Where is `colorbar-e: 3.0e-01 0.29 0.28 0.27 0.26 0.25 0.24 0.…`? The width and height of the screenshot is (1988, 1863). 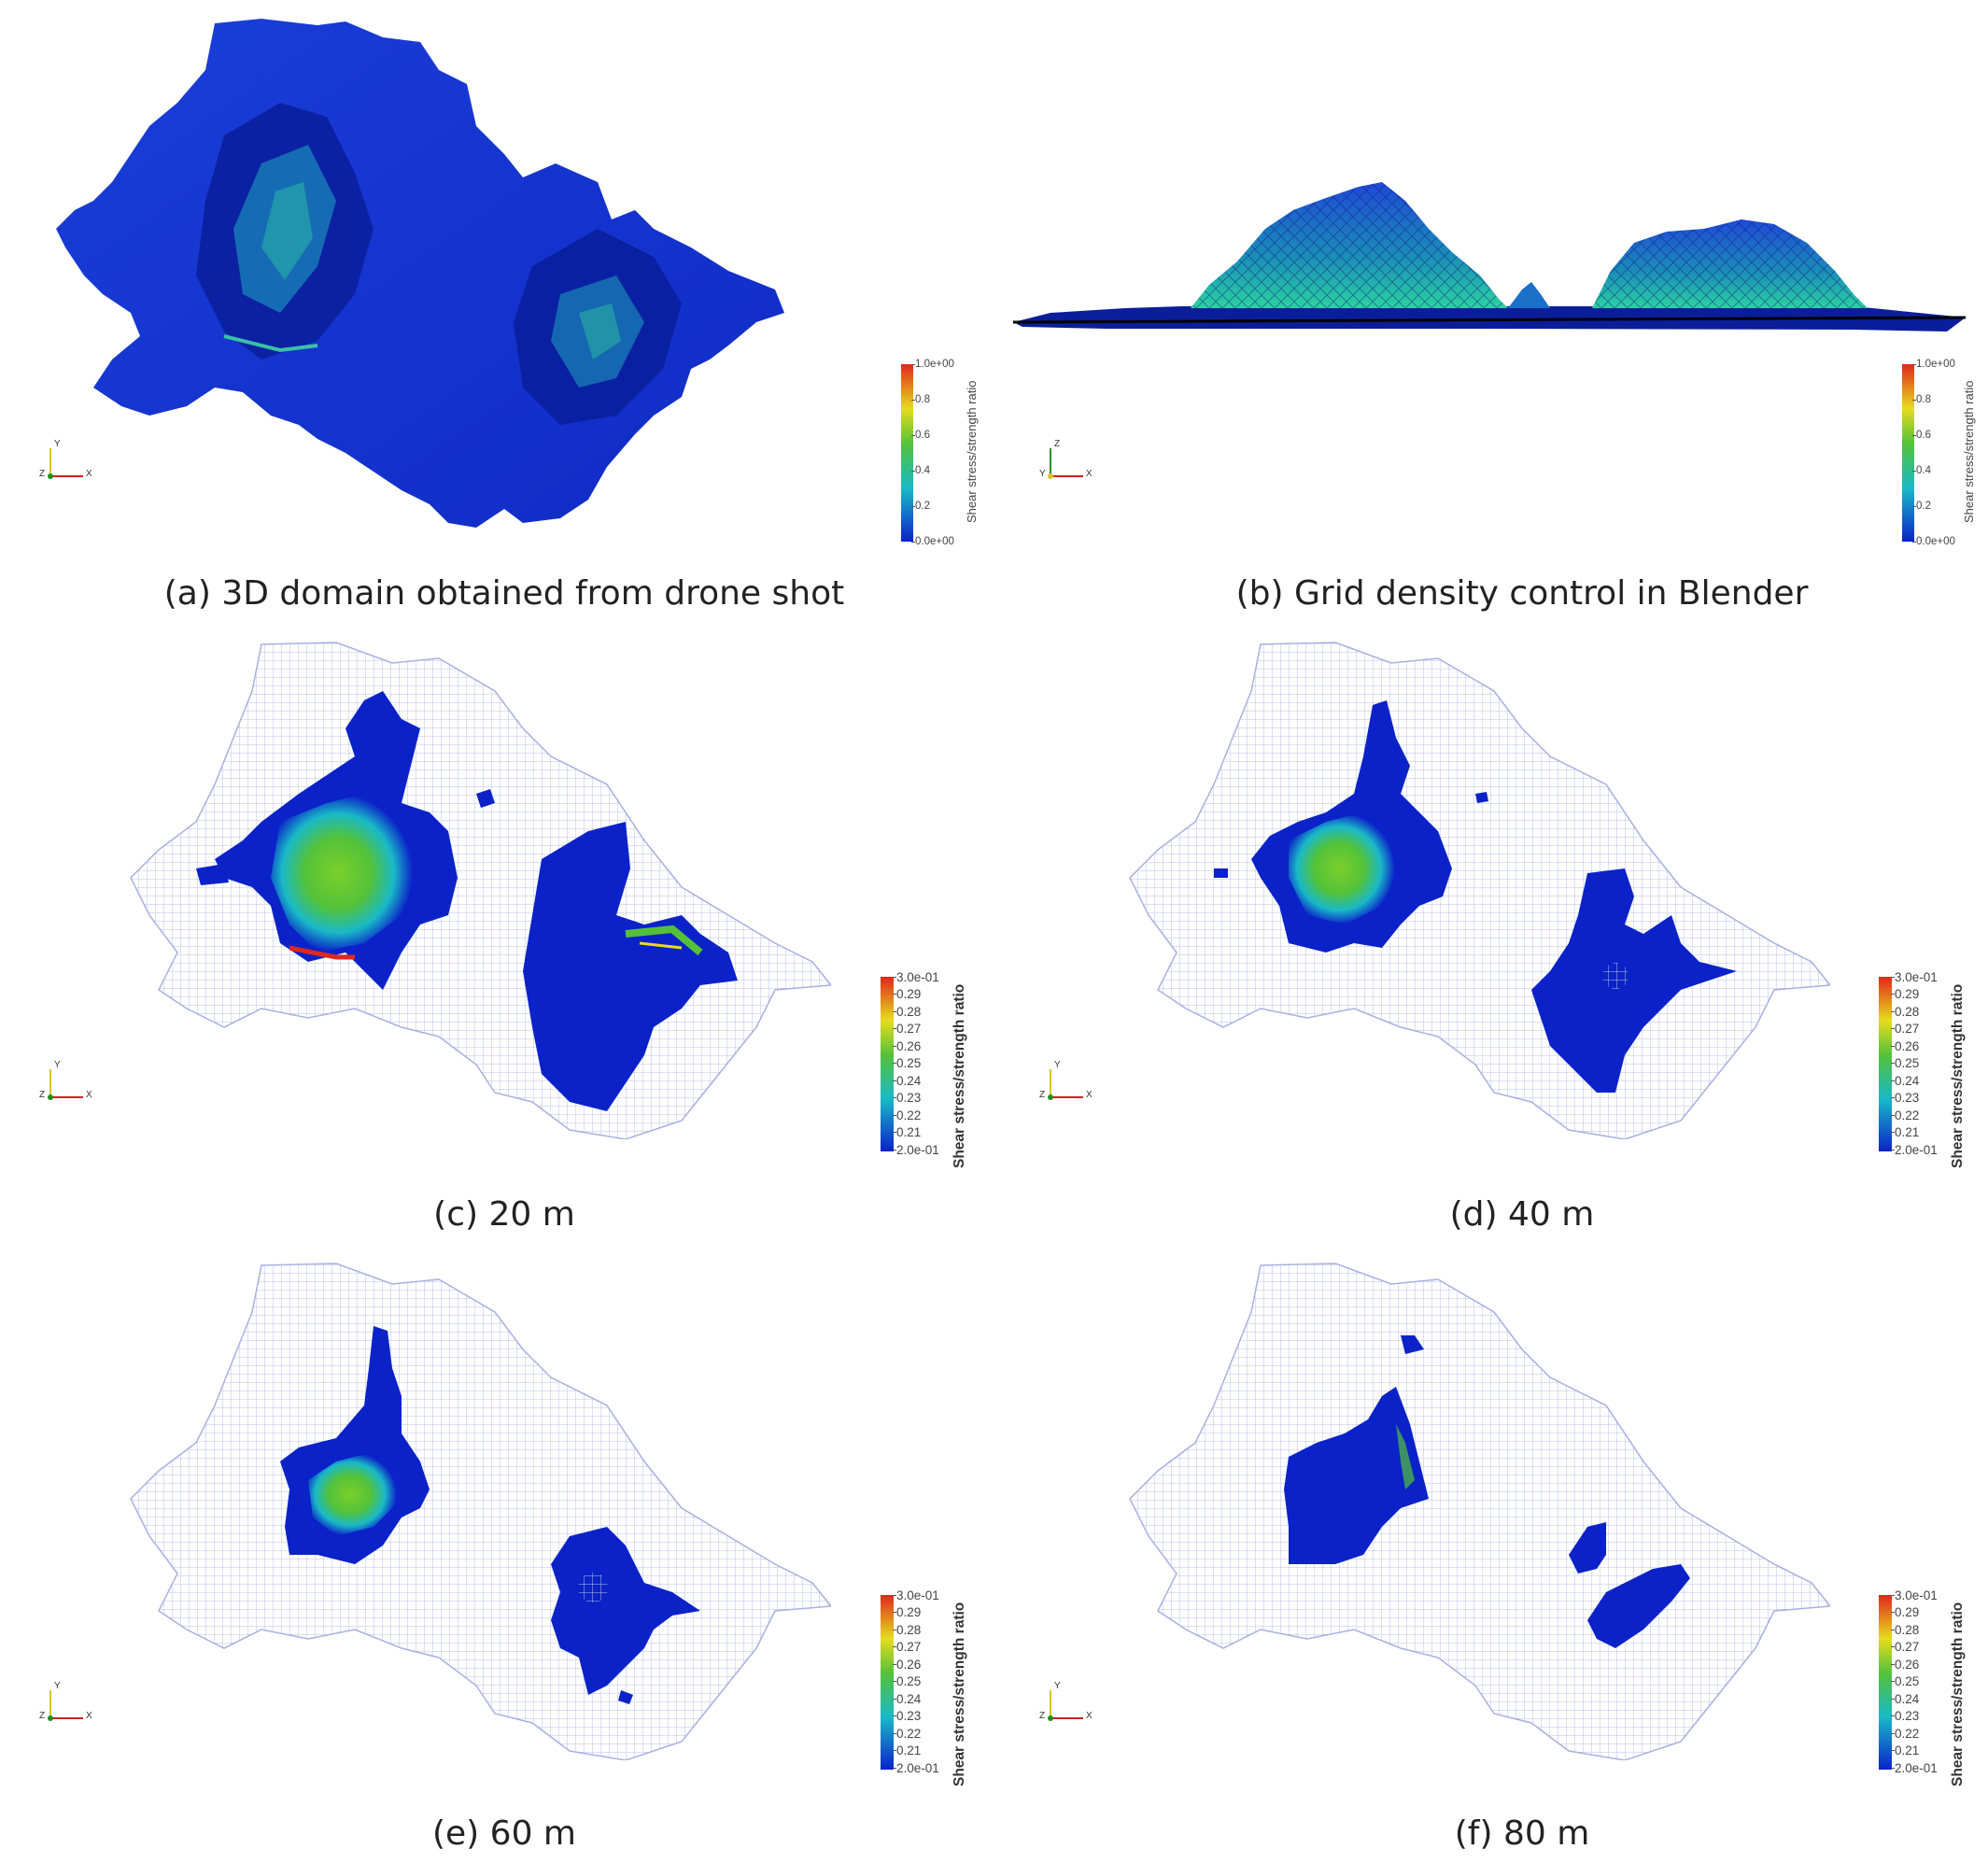 colorbar-e: 3.0e-01 0.29 0.28 0.27 0.26 0.25 0.24 0.… is located at coordinates (928, 1688).